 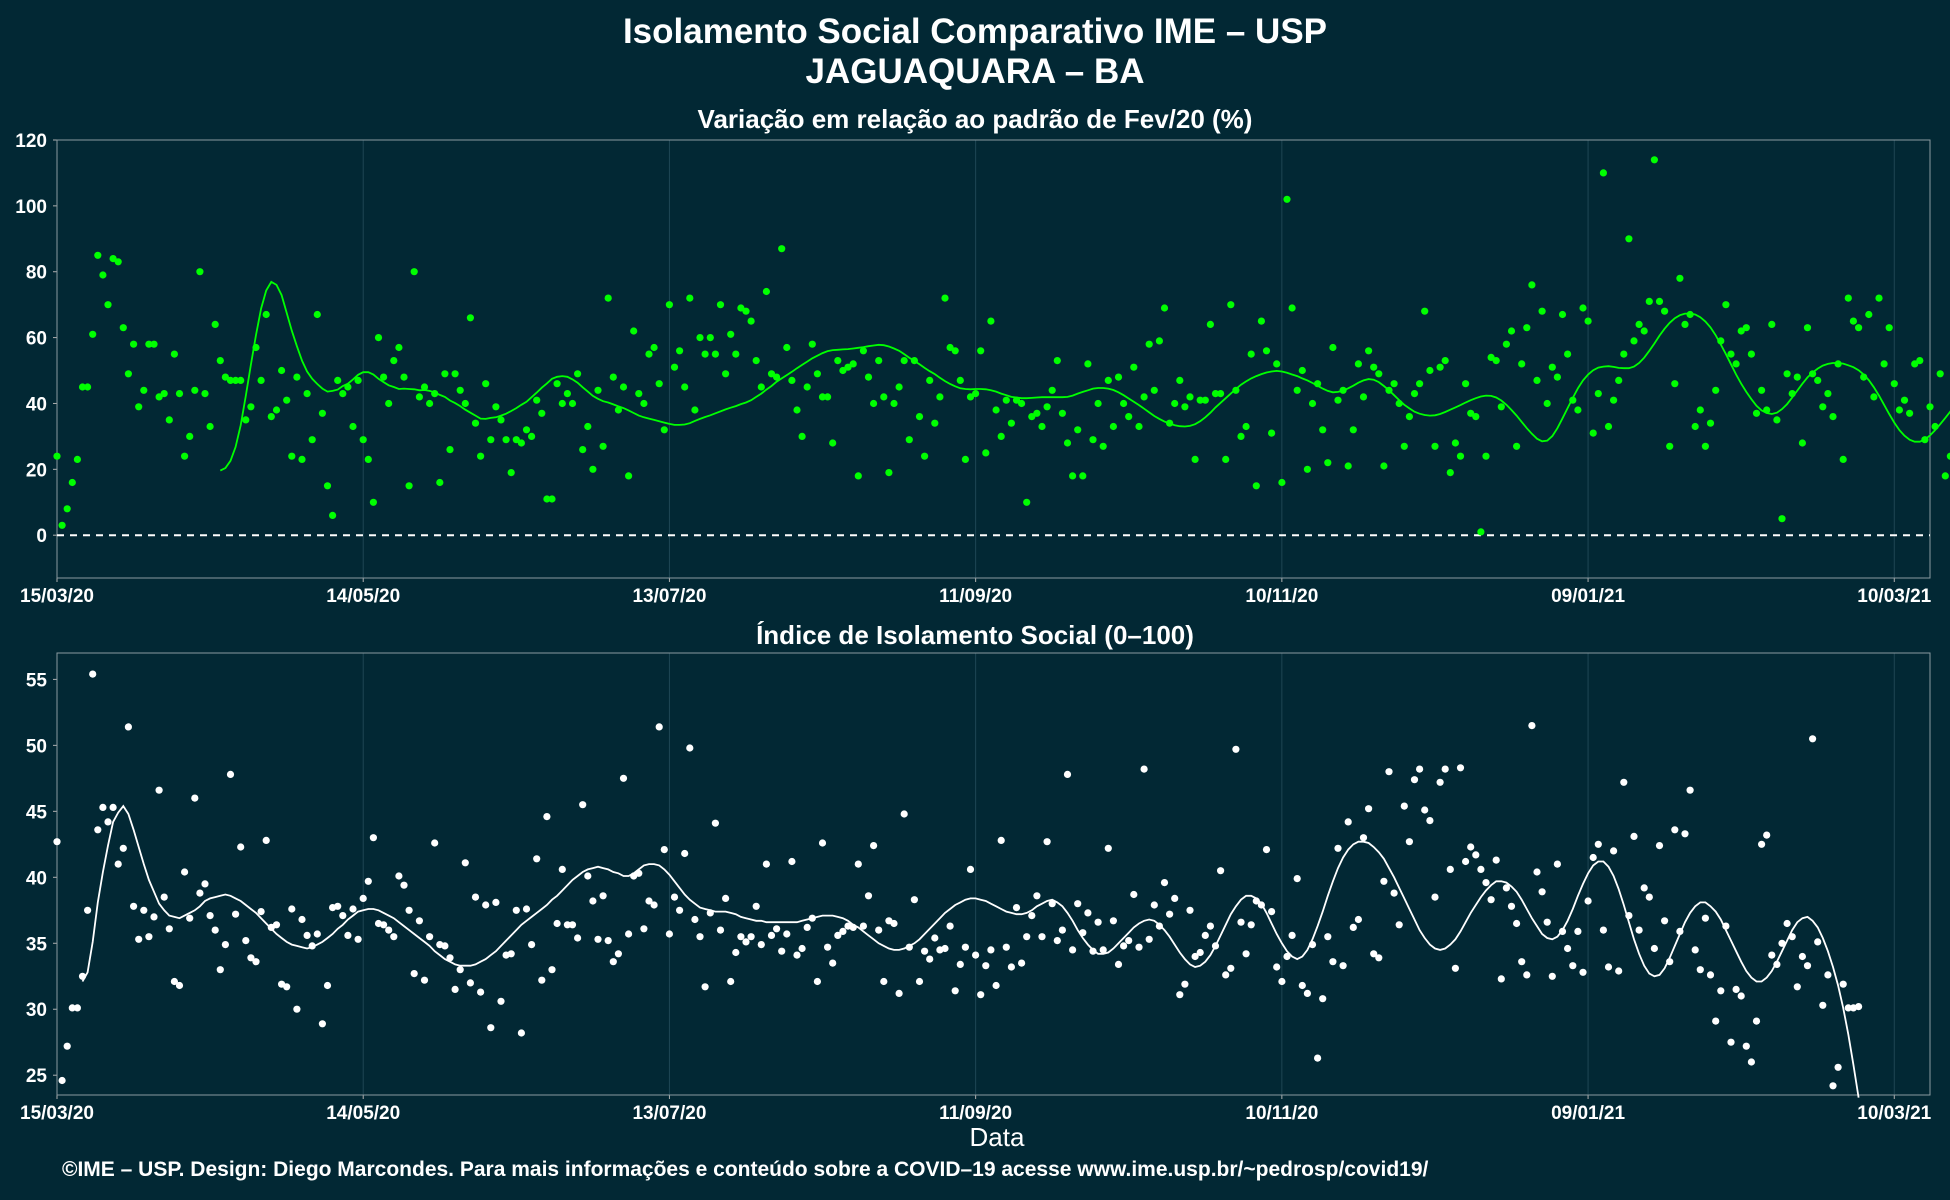 What do you see at coordinates (31, 141) in the screenshot?
I see `panel1-y-tick-label: 120` at bounding box center [31, 141].